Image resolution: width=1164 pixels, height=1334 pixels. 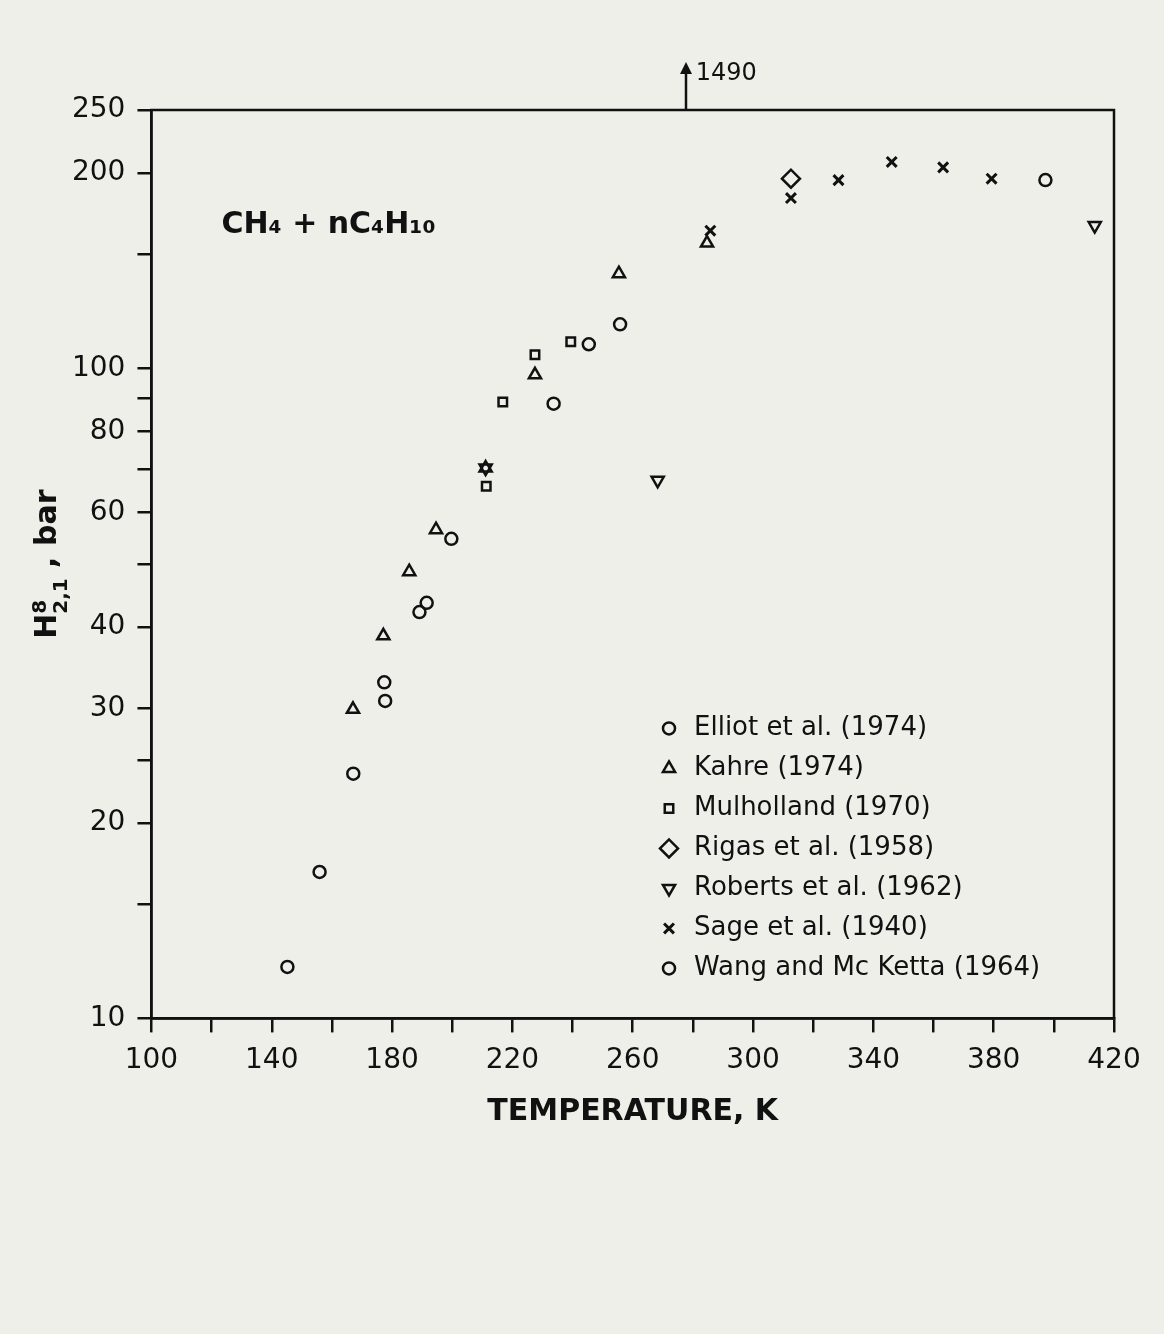 What do you see at coordinates (392, 1059) in the screenshot?
I see `x-tick-label: 180` at bounding box center [392, 1059].